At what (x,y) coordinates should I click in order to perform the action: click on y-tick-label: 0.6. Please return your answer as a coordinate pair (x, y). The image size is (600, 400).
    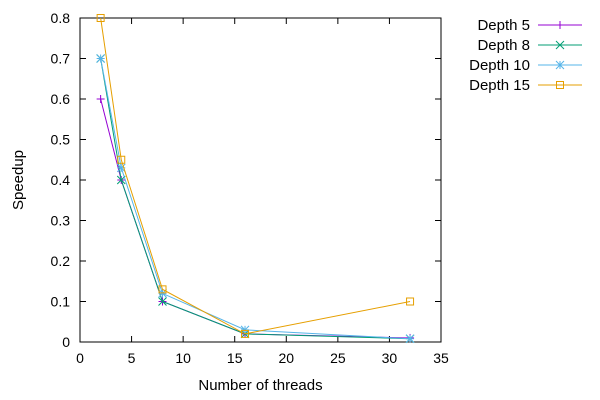
    Looking at the image, I should click on (61, 99).